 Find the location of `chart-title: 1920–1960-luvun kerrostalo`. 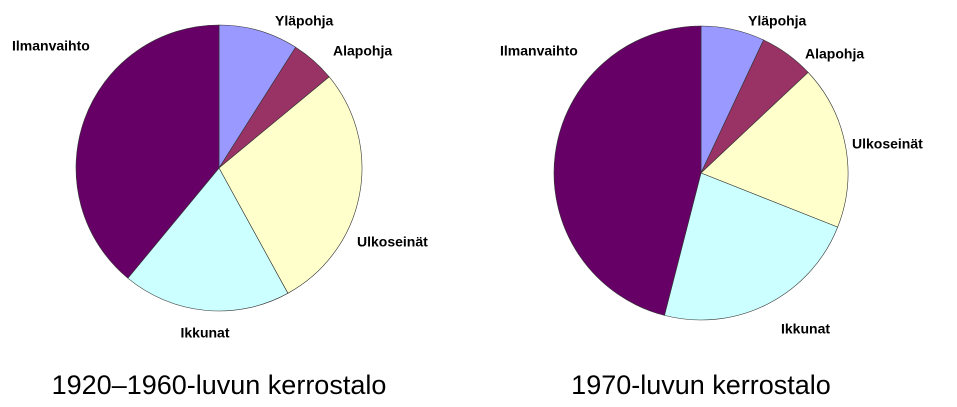

chart-title: 1920–1960-luvun kerrostalo is located at coordinates (219, 385).